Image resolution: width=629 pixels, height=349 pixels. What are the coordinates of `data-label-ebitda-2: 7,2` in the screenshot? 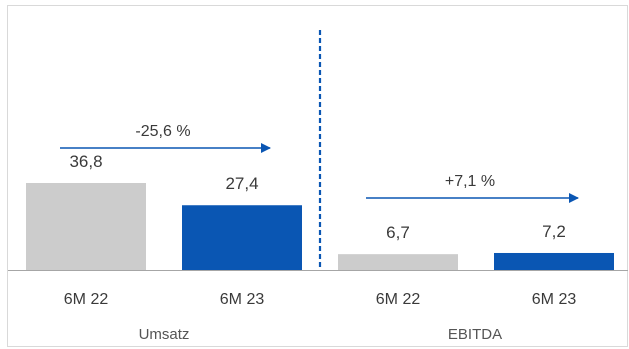 It's located at (554, 231).